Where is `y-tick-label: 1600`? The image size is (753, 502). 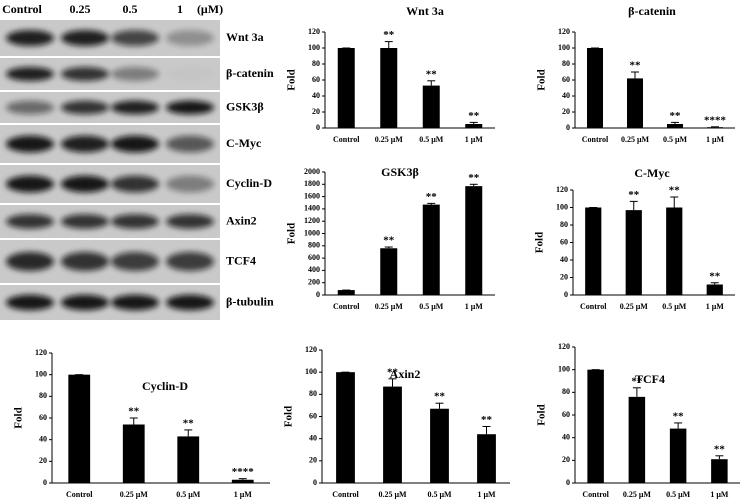
y-tick-label: 1600 is located at coordinates (312, 195).